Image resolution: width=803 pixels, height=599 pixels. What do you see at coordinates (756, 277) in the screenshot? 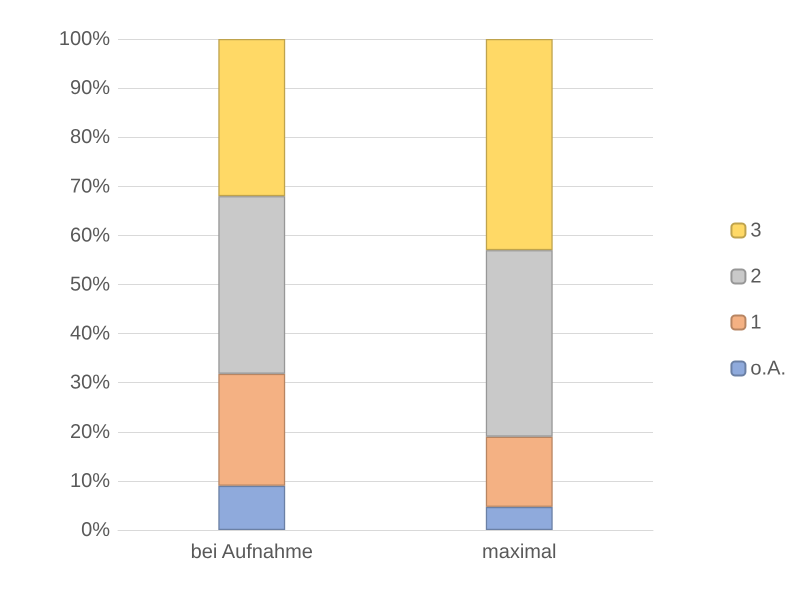
I see `legend-label: 2` at bounding box center [756, 277].